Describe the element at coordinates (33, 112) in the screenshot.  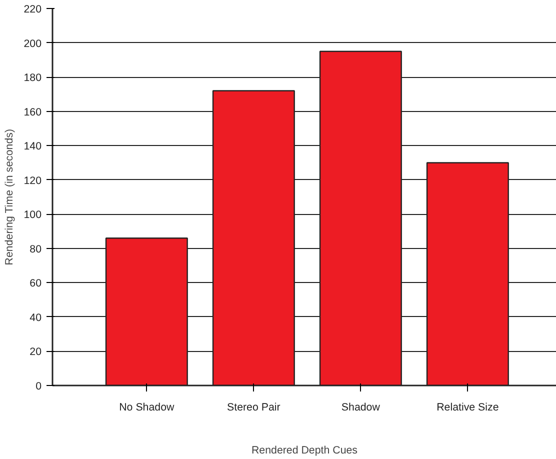
I see `y-tick-label: 160` at that location.